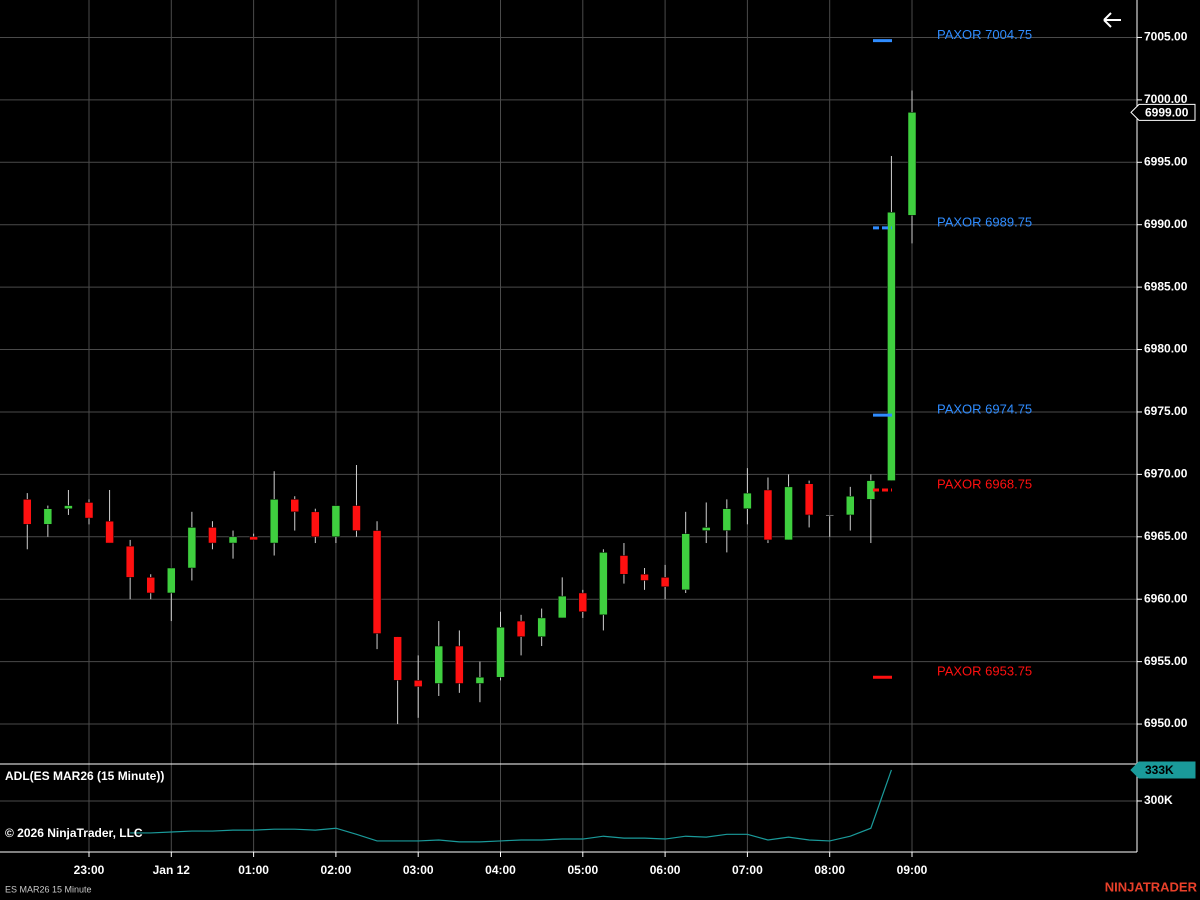 This screenshot has height=900, width=1200. Describe the element at coordinates (1112, 20) in the screenshot. I see `back-arrow` at that location.